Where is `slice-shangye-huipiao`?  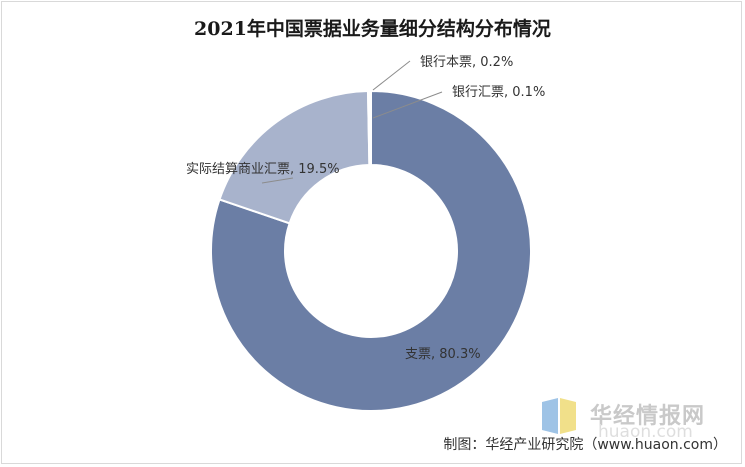 slice-shangye-huipiao is located at coordinates (294, 157).